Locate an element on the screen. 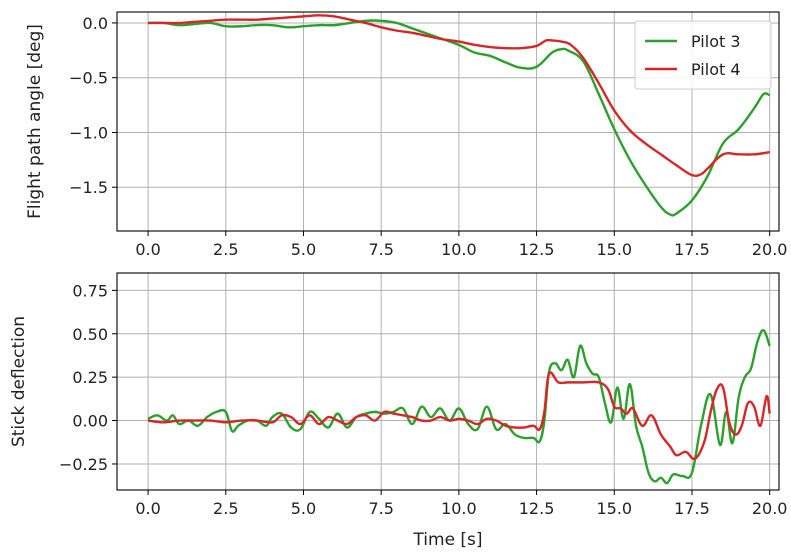 The height and width of the screenshot is (554, 791). y-tick-label: 0.0 is located at coordinates (95, 23).